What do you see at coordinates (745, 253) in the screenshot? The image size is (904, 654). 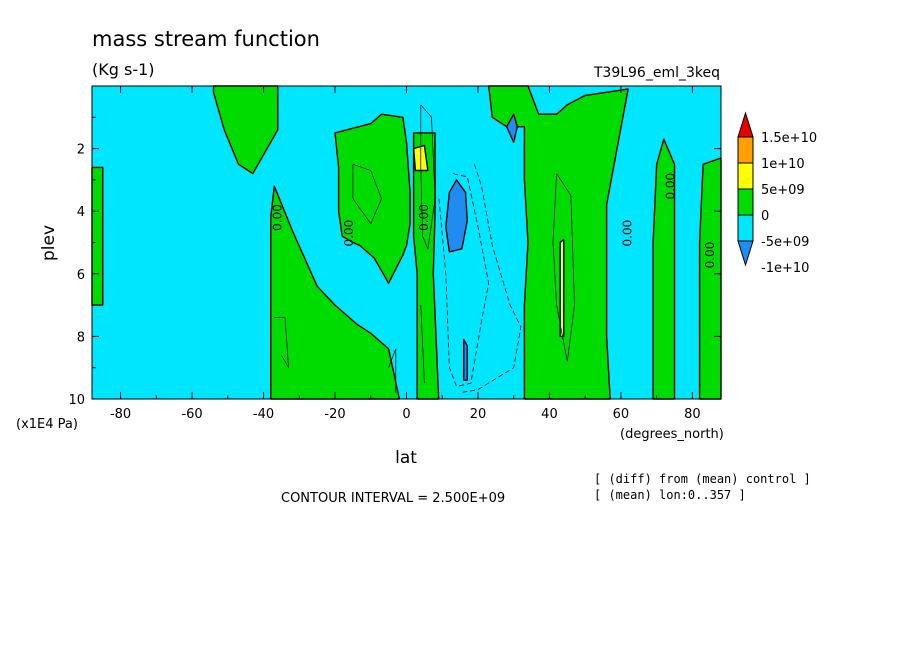 I see `colorbar-extend-bottom` at bounding box center [745, 253].